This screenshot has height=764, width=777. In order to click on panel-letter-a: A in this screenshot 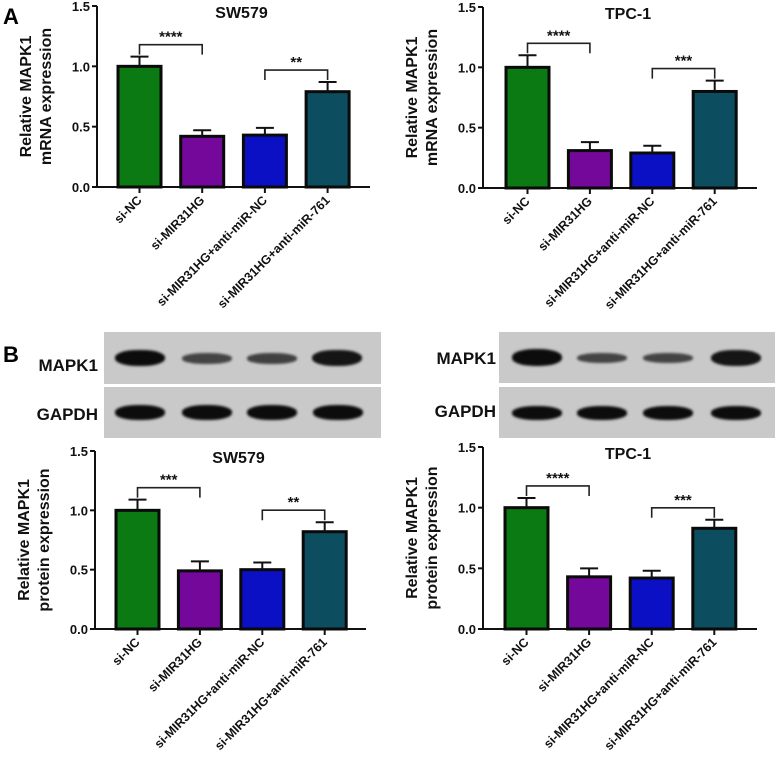, I will do `click(11, 16)`.